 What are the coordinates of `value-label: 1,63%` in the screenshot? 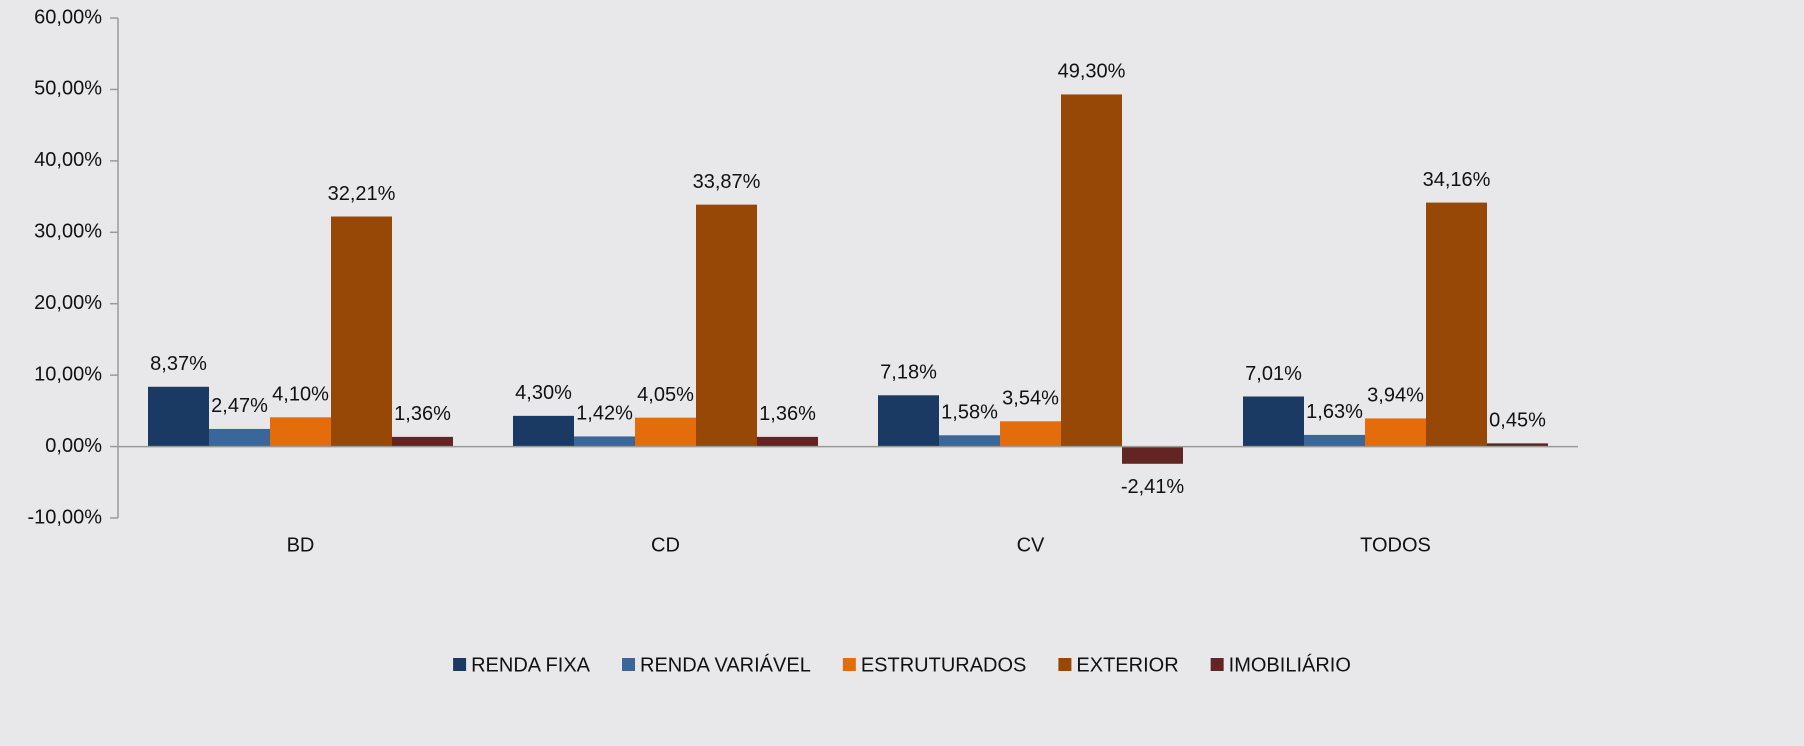 It's located at (1334, 412).